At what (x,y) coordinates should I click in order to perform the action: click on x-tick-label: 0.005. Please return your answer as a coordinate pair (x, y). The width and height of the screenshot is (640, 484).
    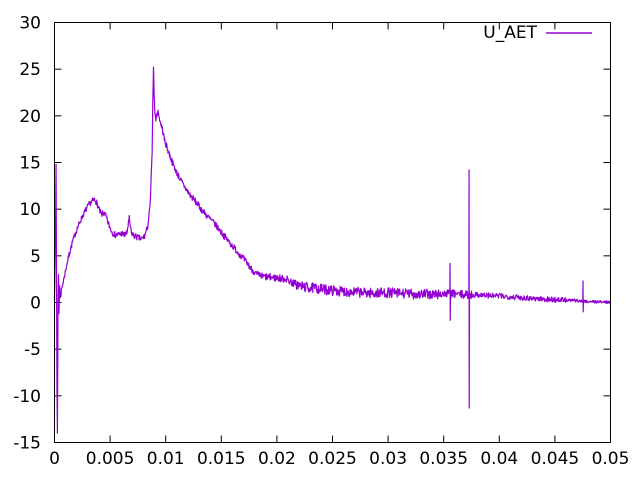
    Looking at the image, I should click on (110, 459).